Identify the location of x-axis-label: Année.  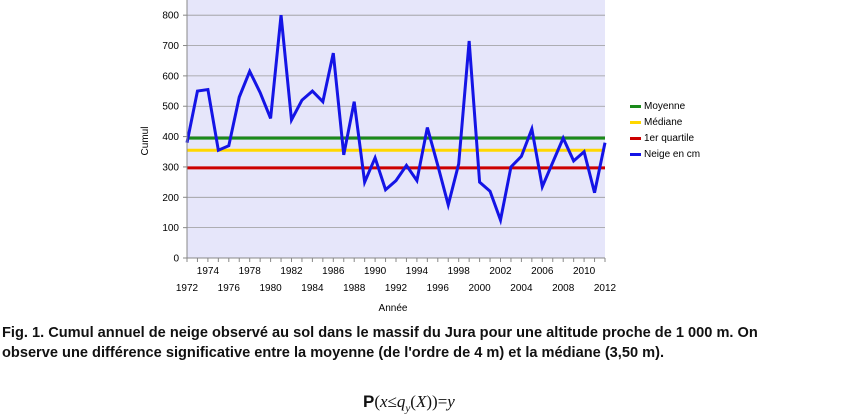
(393, 308).